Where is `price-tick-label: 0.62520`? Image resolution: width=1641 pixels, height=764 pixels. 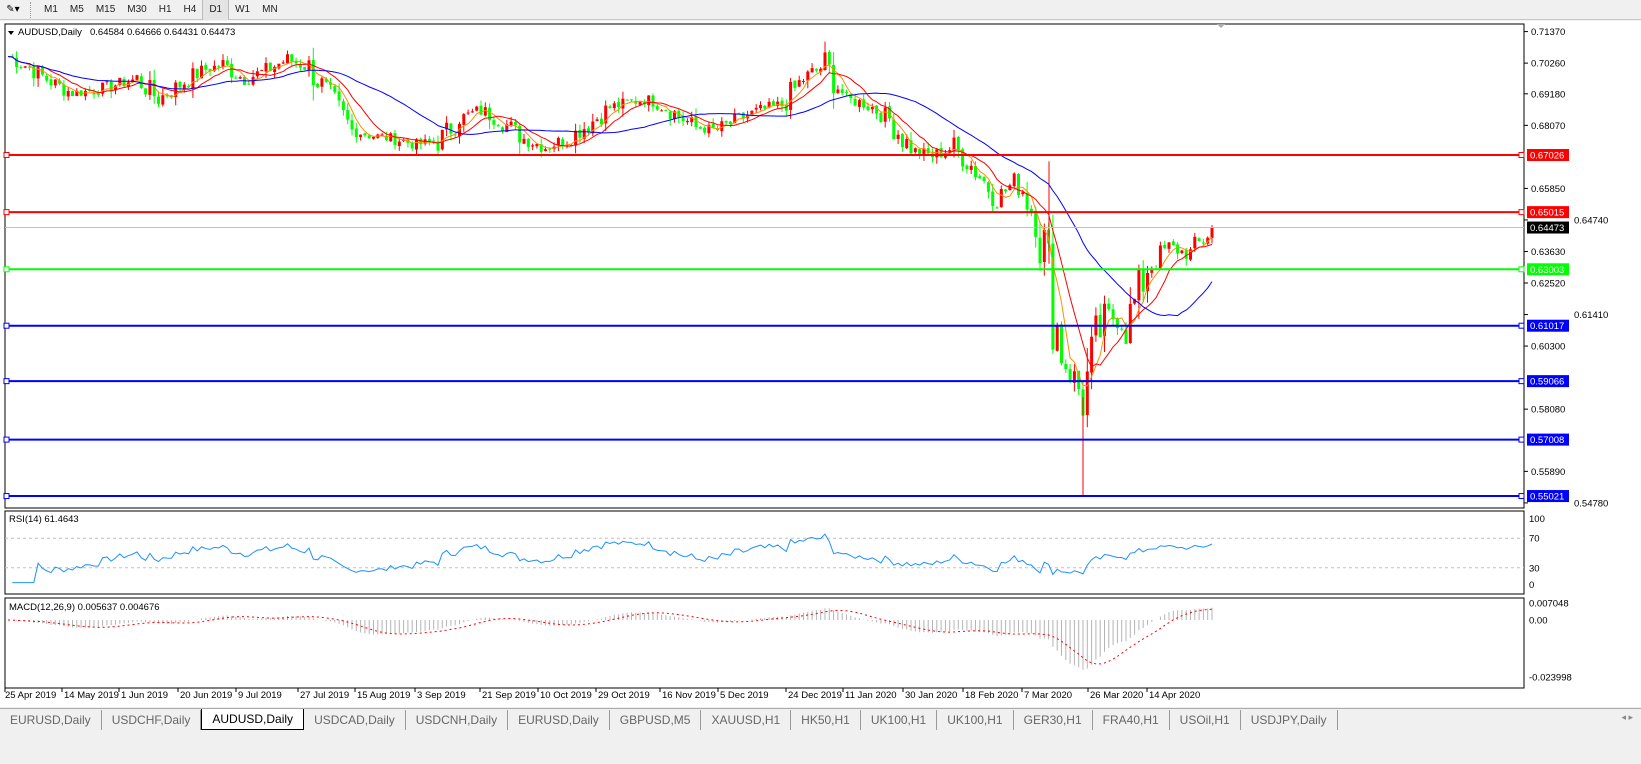
price-tick-label: 0.62520 is located at coordinates (1548, 284).